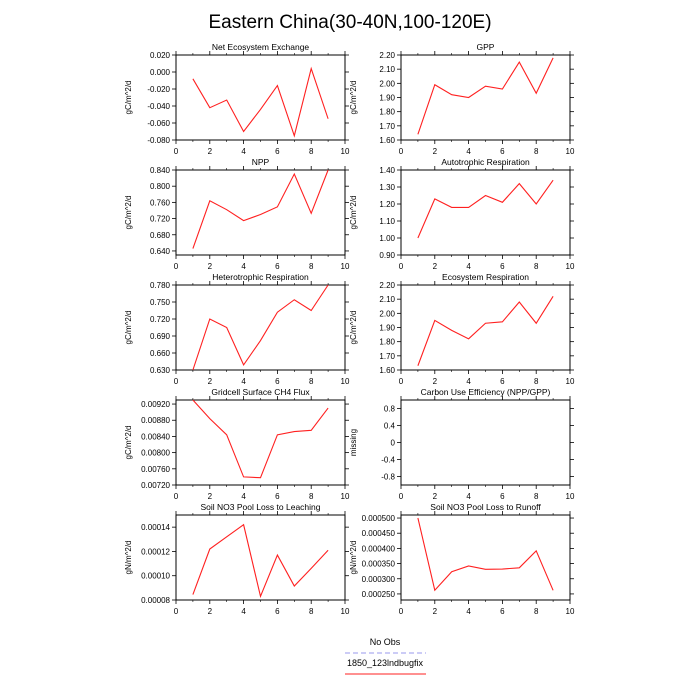 The height and width of the screenshot is (700, 700). I want to click on y-tick-label: 0.660, so click(160, 353).